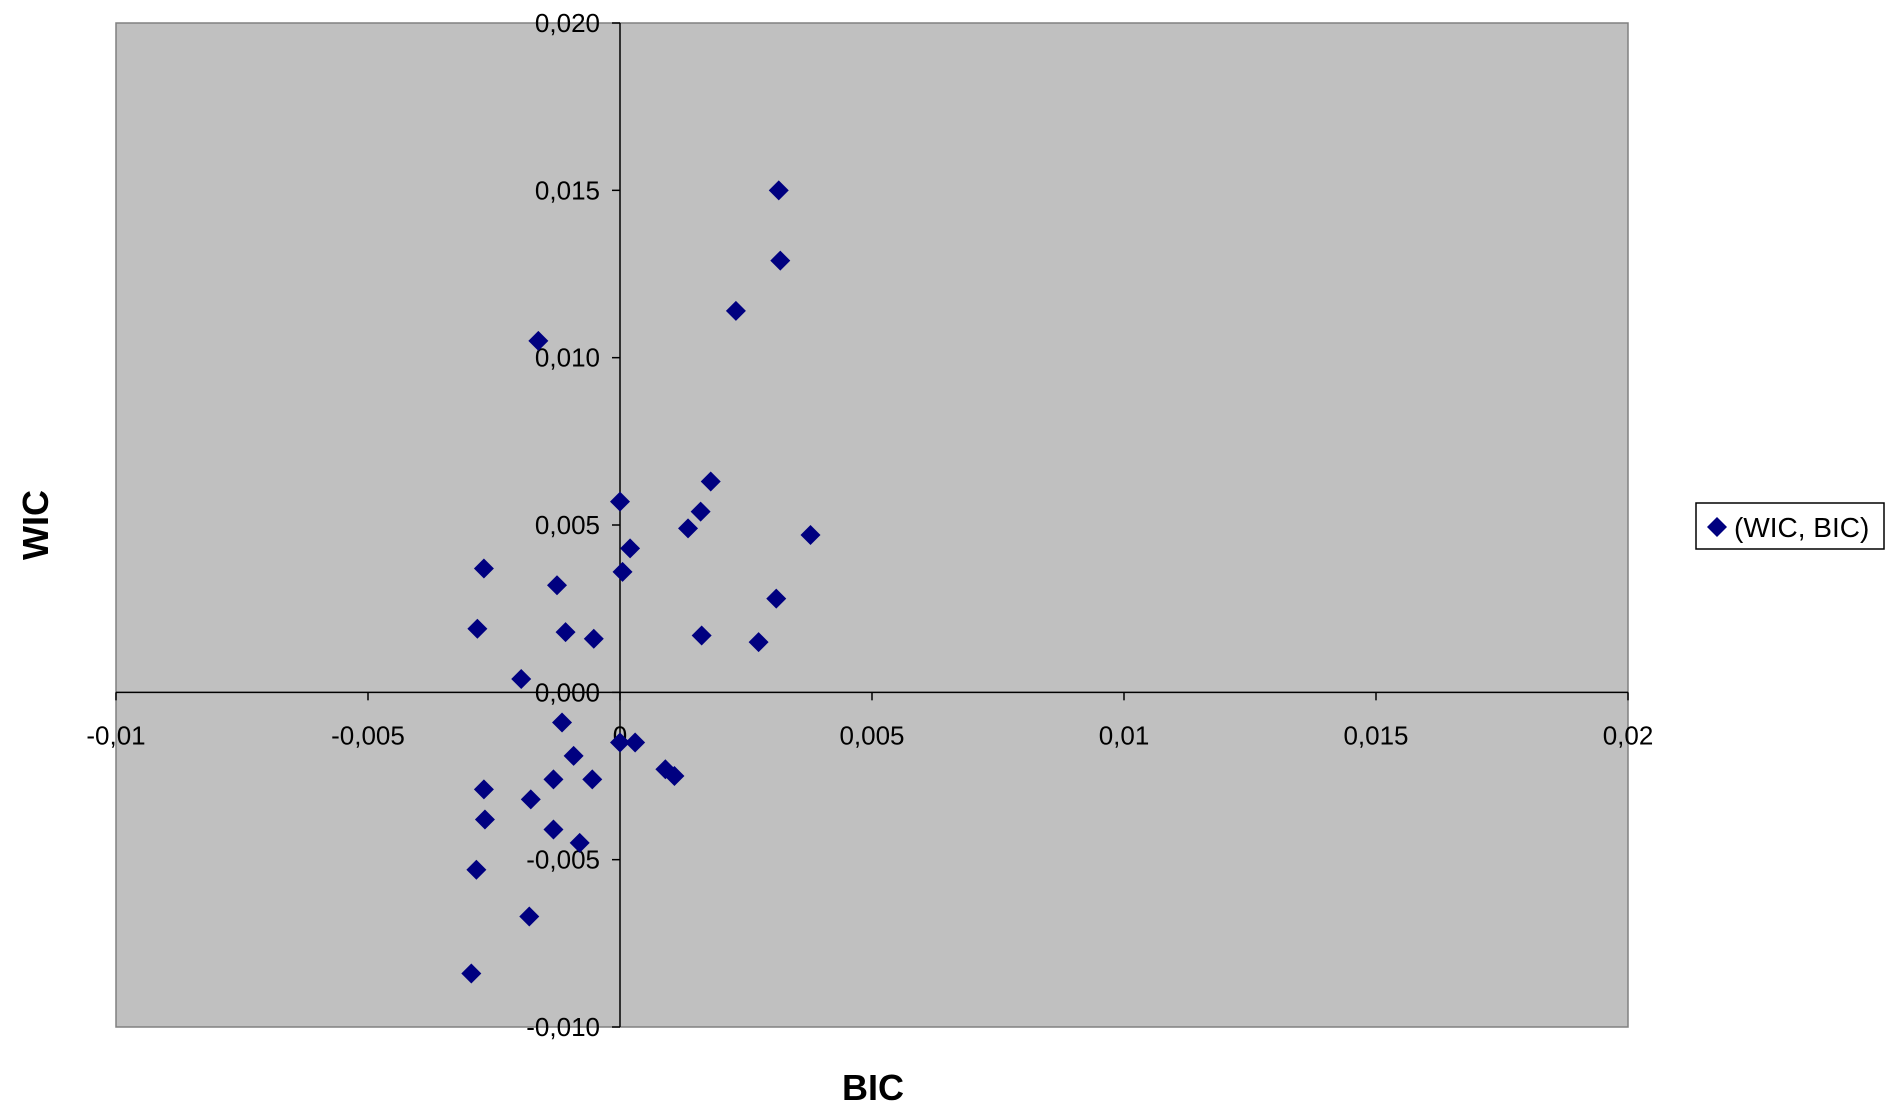  I want to click on x-tick-label: 0,015, so click(1375, 735).